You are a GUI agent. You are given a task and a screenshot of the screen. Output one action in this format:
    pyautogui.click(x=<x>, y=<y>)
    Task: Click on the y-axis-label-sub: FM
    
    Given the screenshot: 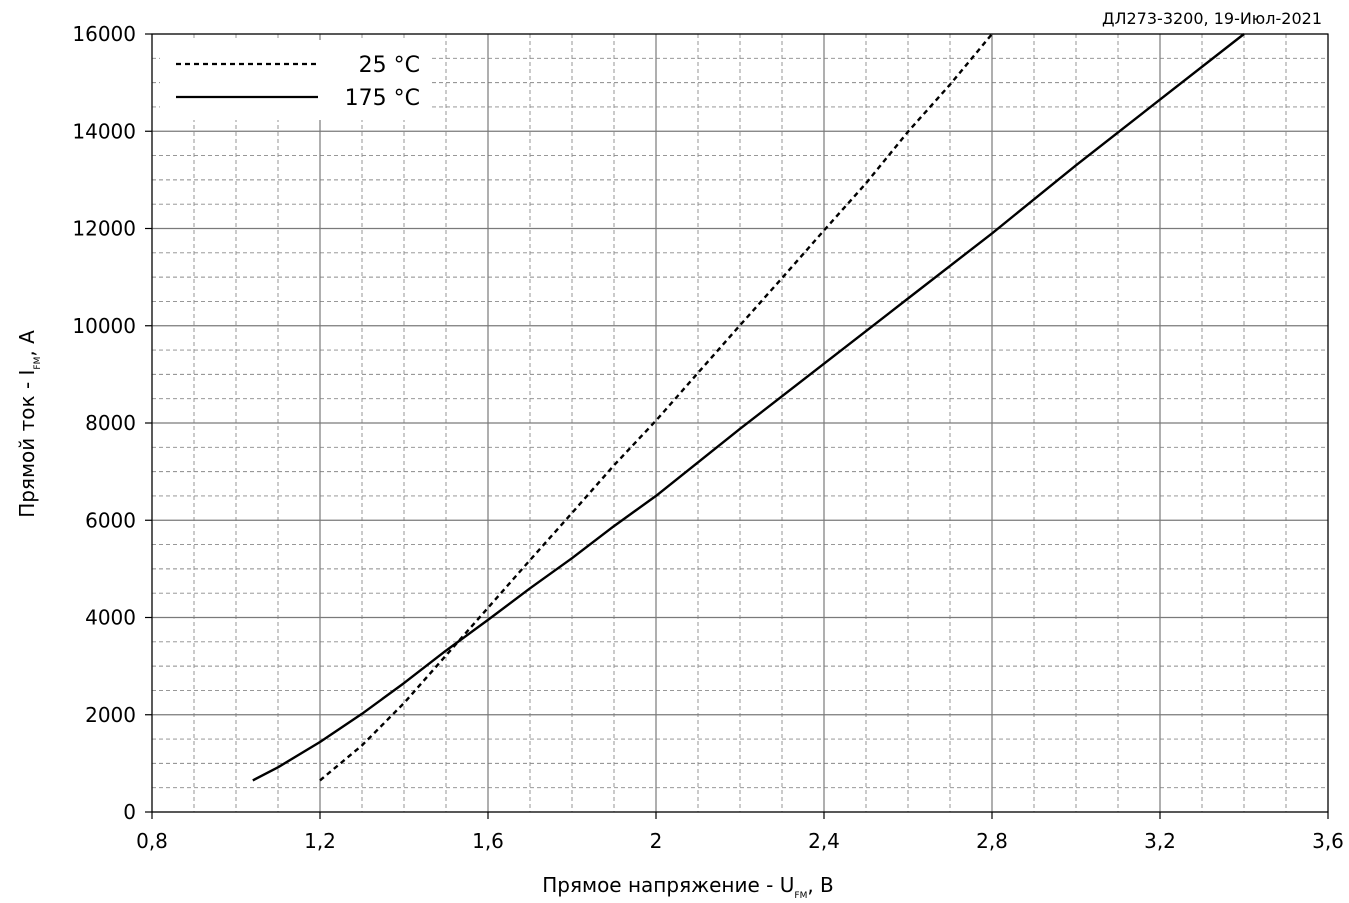 What is the action you would take?
    pyautogui.click(x=38, y=363)
    